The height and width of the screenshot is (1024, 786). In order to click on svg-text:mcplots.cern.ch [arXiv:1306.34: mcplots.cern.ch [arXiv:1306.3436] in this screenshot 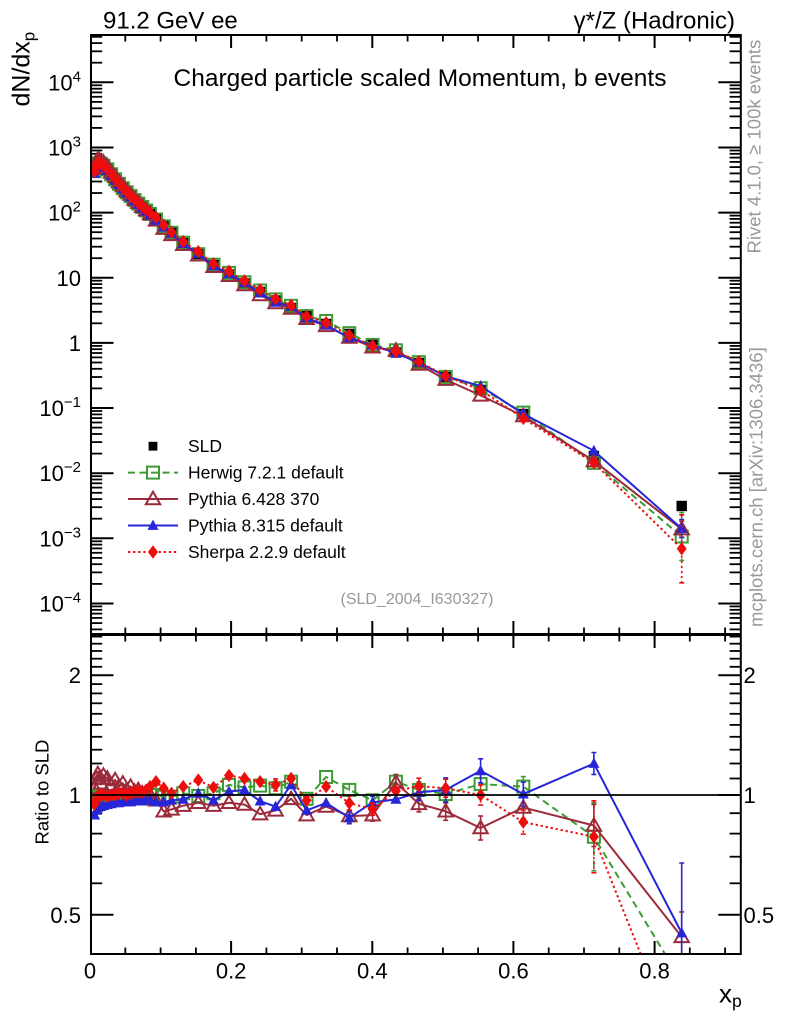, I will do `click(756, 487)`.